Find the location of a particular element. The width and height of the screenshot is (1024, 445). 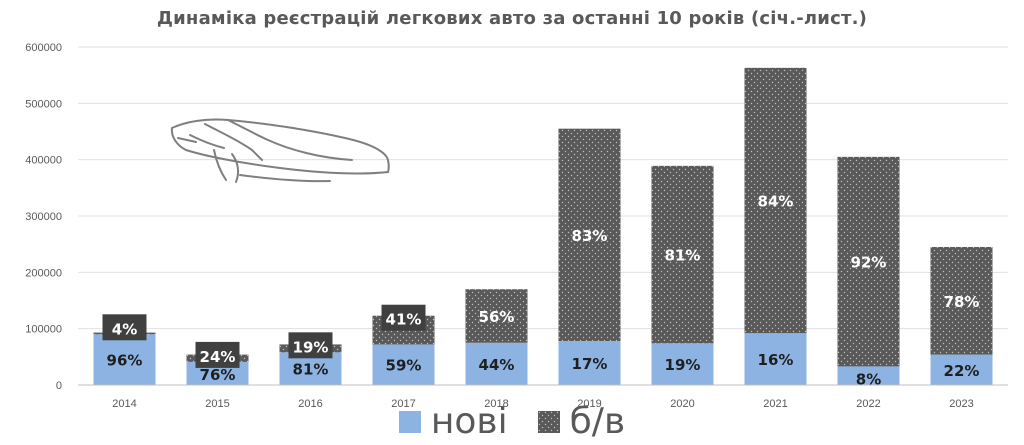

y-tick-label: 400000 is located at coordinates (43, 161).